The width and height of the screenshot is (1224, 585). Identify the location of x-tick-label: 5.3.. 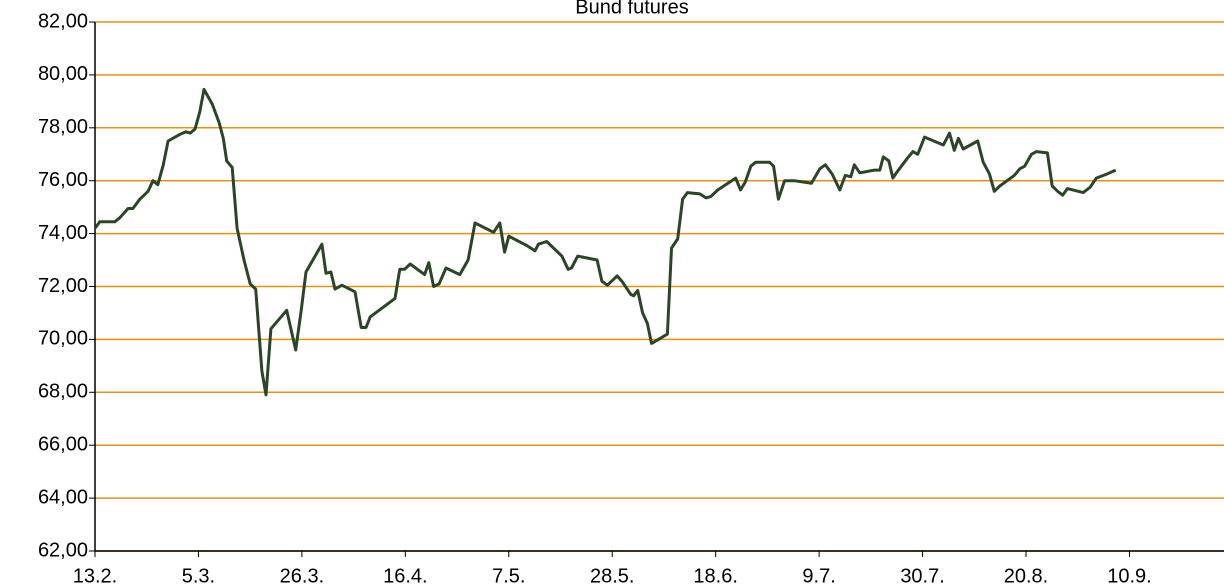
(198, 575).